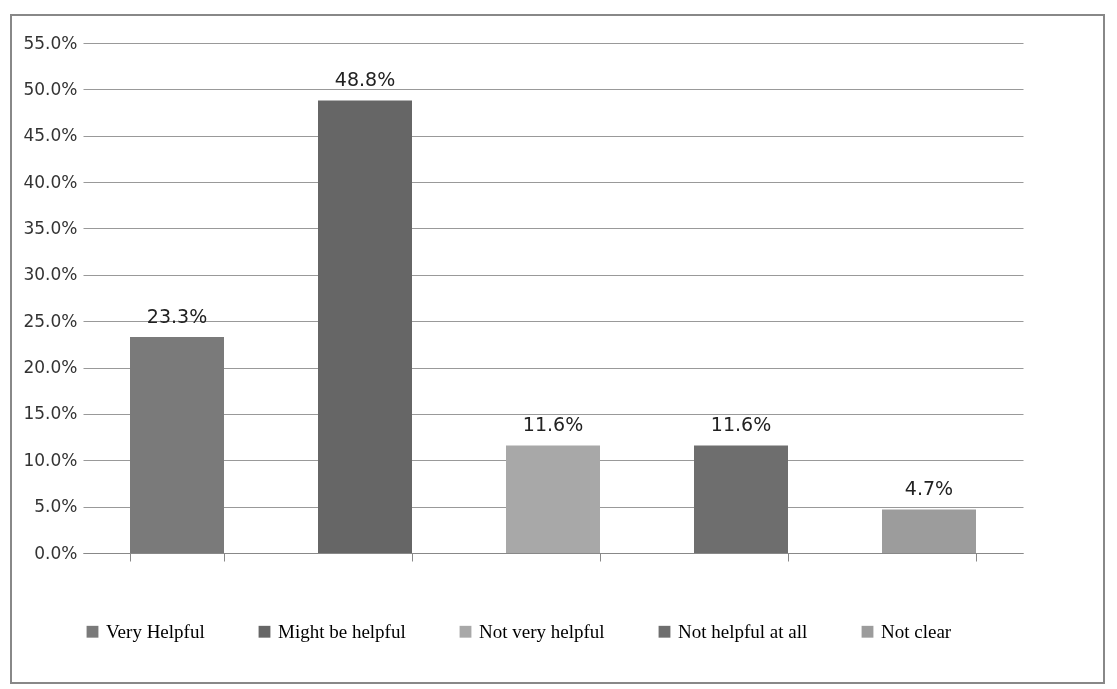 The image size is (1117, 689). Describe the element at coordinates (50, 135) in the screenshot. I see `y-tick-label: 45.0%` at that location.